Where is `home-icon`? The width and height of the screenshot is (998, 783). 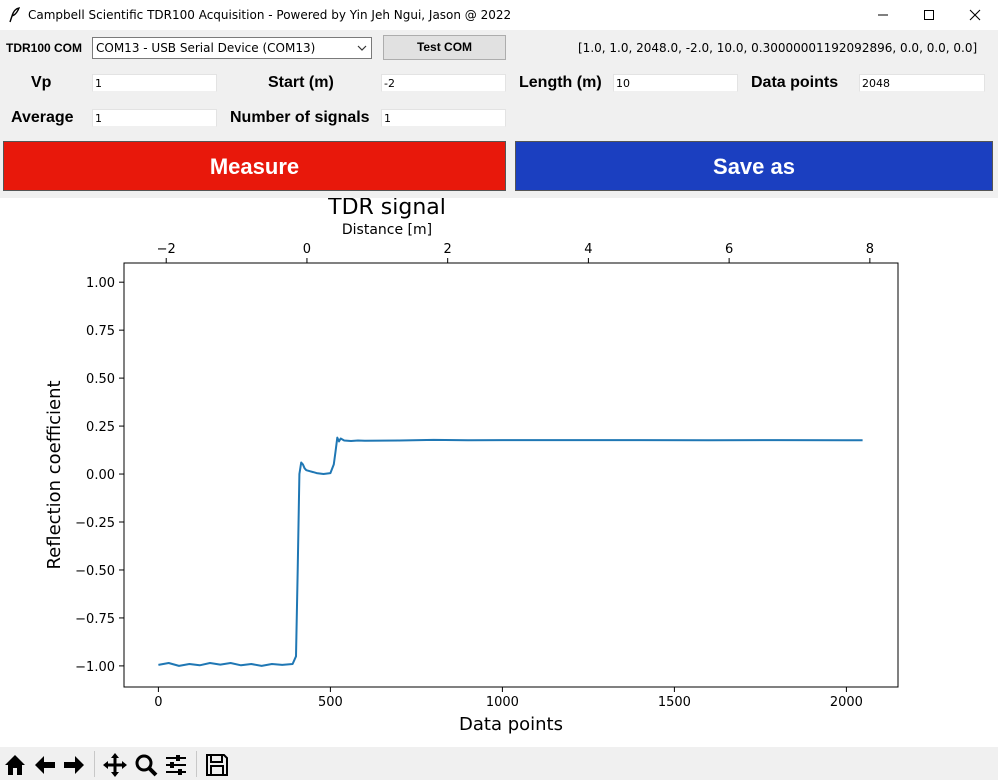
home-icon is located at coordinates (15, 765).